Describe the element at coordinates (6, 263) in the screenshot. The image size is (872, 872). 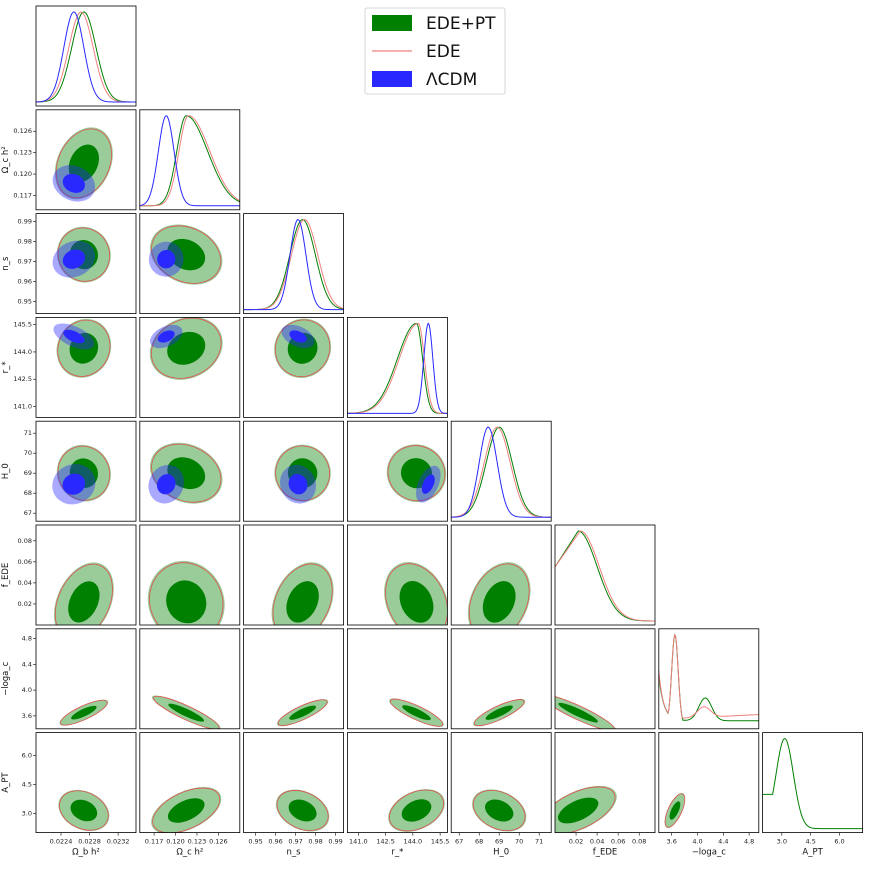
I see `y-axis-label-n_s: n_s` at that location.